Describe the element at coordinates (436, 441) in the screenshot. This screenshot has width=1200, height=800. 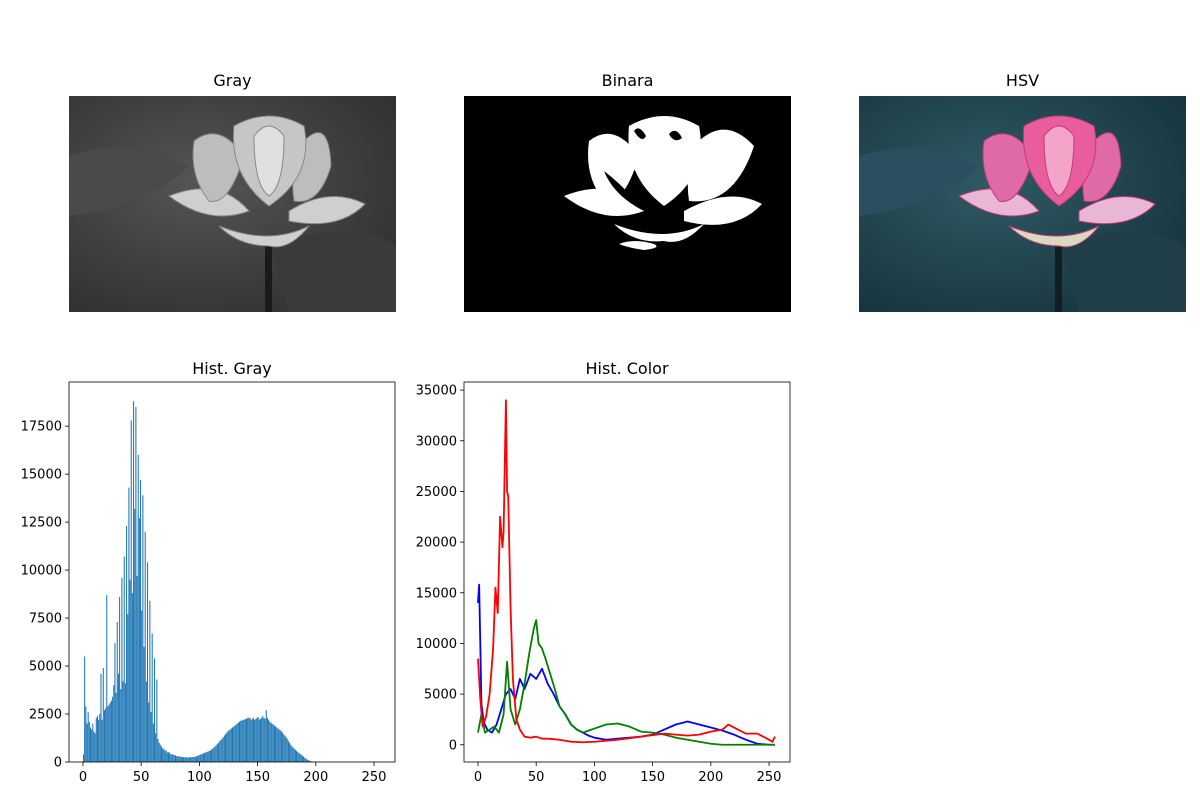
I see `y-tick-label: 30000` at that location.